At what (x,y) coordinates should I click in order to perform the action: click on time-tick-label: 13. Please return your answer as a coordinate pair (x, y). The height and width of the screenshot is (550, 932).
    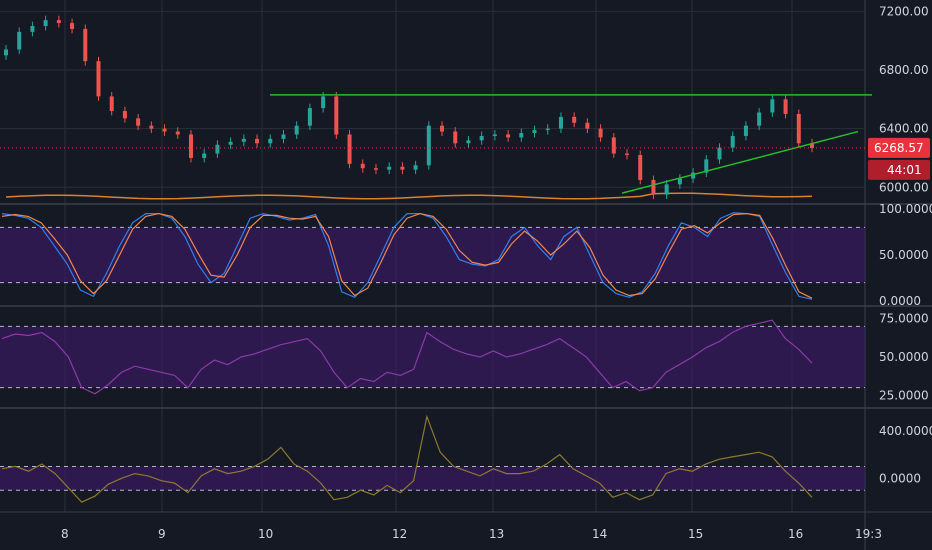
    Looking at the image, I should click on (496, 534).